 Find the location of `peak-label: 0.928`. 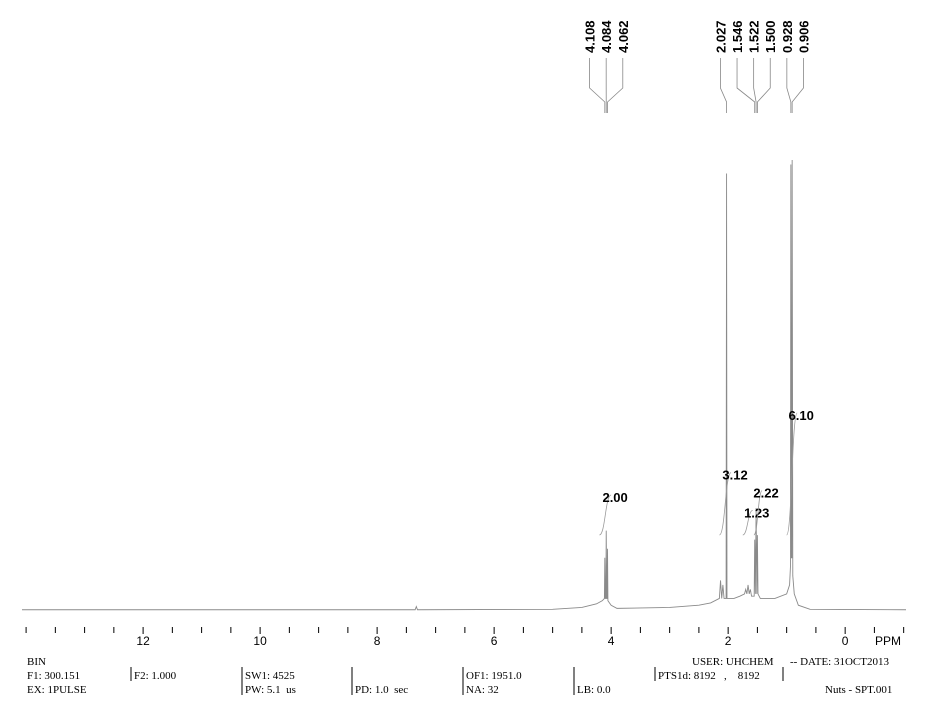

peak-label: 0.928 is located at coordinates (787, 36).